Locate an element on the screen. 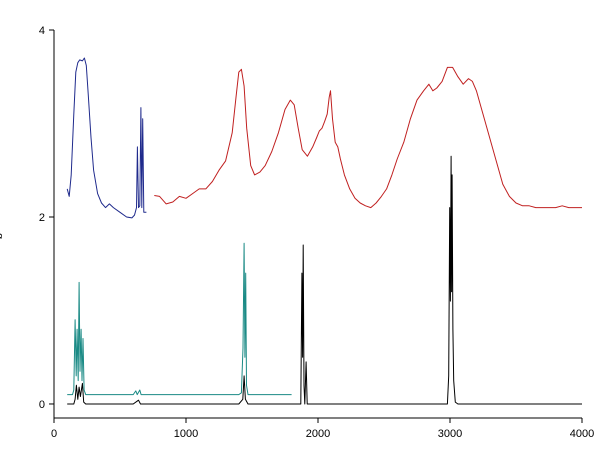 Image resolution: width=600 pixels, height=459 pixels. x-tick-label: 3000 is located at coordinates (450, 434).